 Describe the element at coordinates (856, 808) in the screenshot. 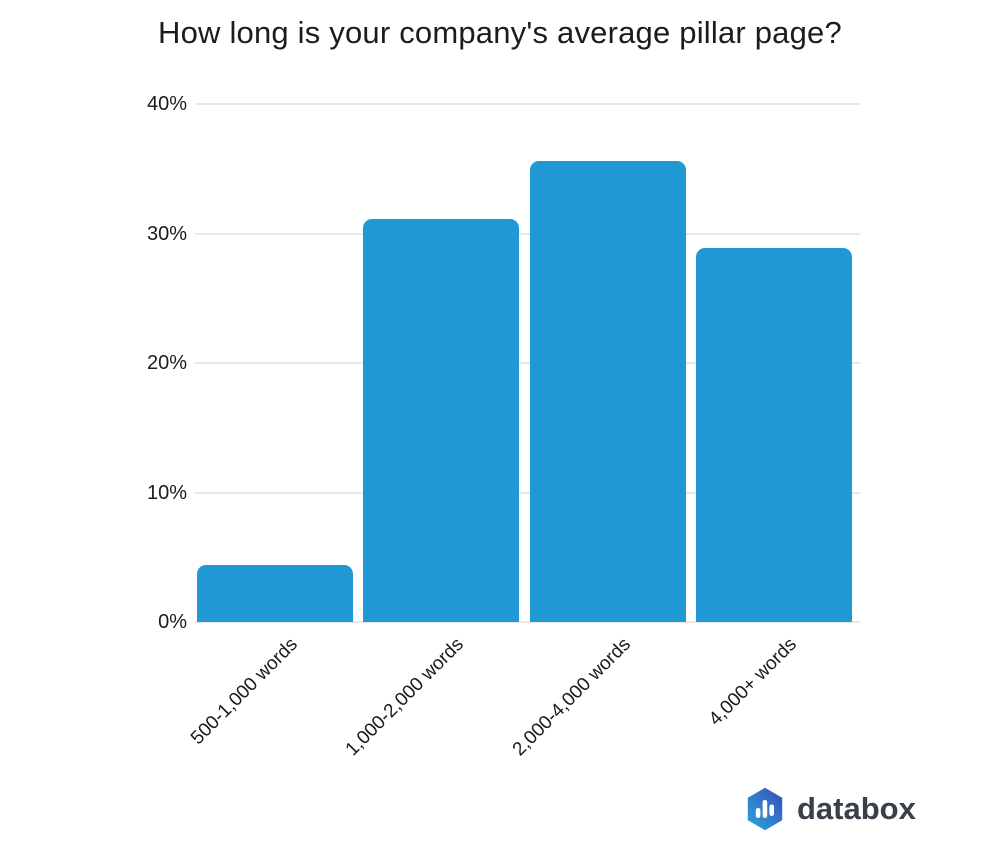

I see `databox-wordmark: databox` at that location.